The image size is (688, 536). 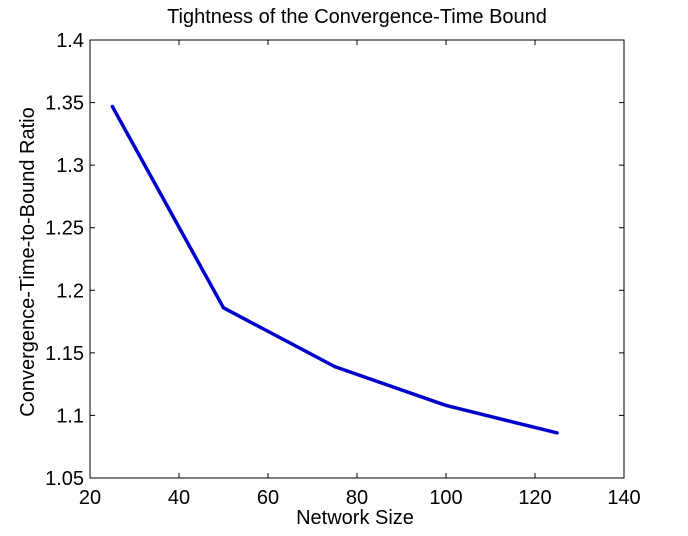 What do you see at coordinates (70, 166) in the screenshot?
I see `y-tick-label: 1.3` at bounding box center [70, 166].